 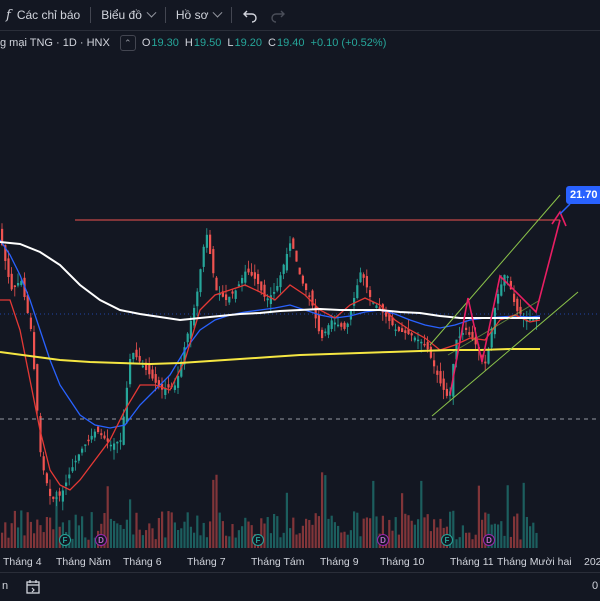 What do you see at coordinates (494, 327) in the screenshot?
I see `channel-mid-line` at bounding box center [494, 327].